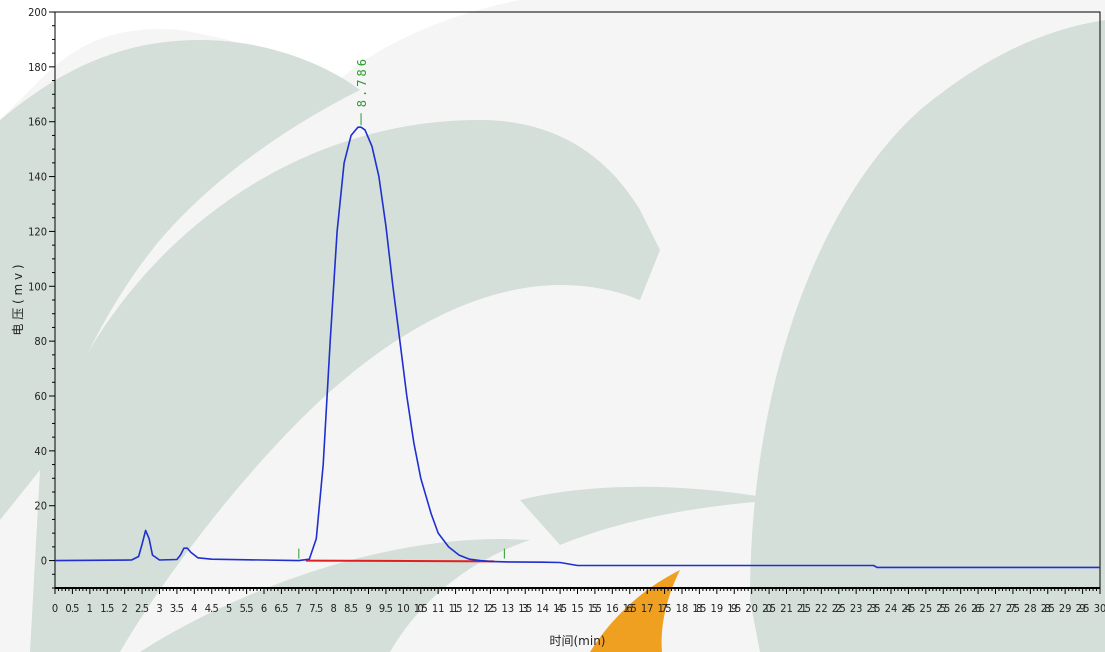  I want to click on x-tick-label: 29, so click(1065, 608).